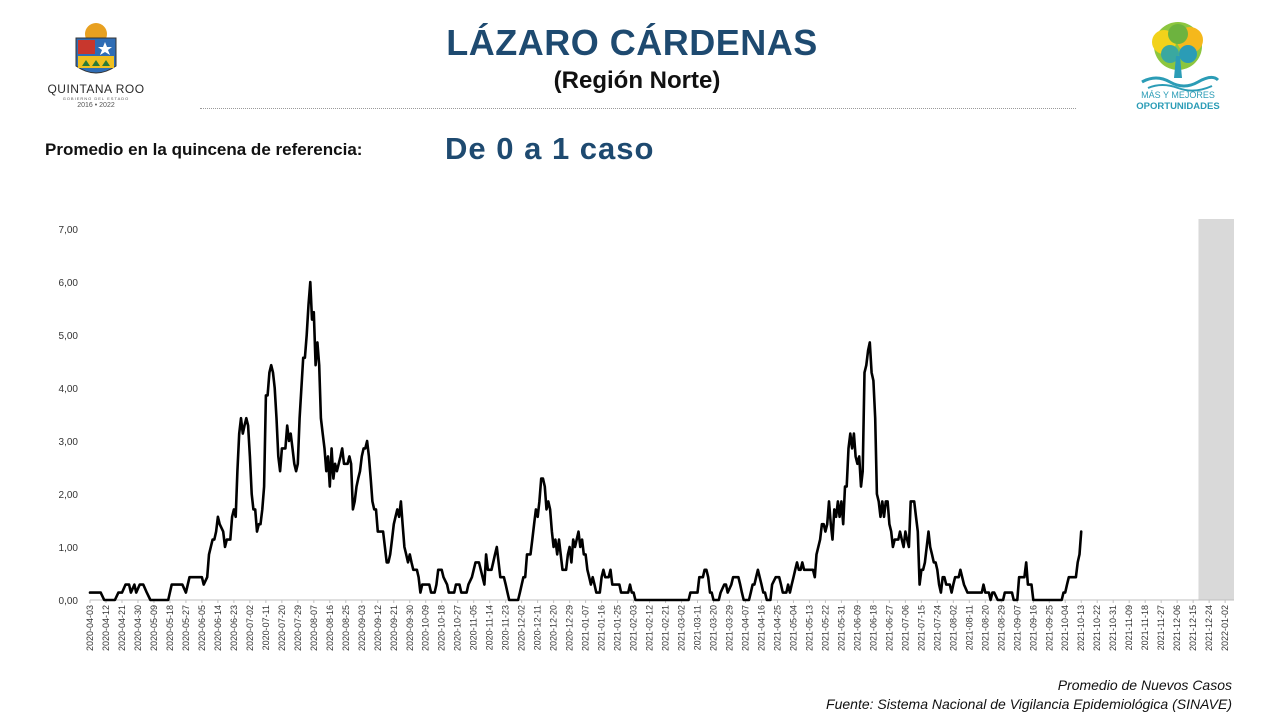 Image resolution: width=1280 pixels, height=720 pixels. What do you see at coordinates (330, 628) in the screenshot?
I see `x-tick-label: 2020-08-16` at bounding box center [330, 628].